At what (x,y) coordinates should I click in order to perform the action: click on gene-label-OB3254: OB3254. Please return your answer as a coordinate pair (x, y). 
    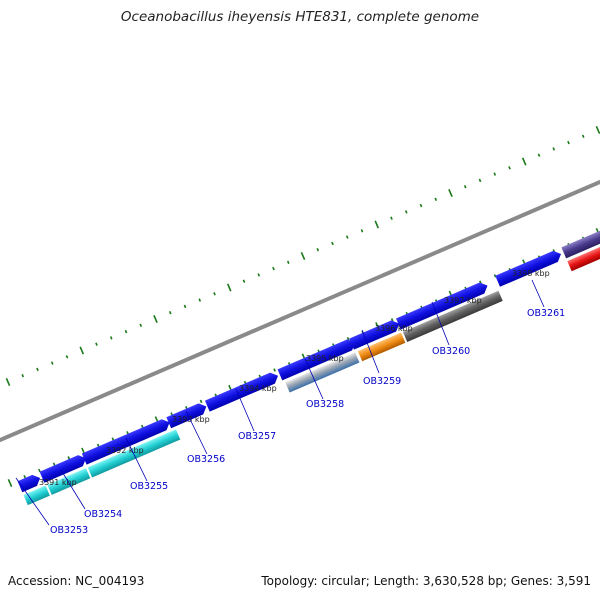
    Looking at the image, I should click on (103, 514).